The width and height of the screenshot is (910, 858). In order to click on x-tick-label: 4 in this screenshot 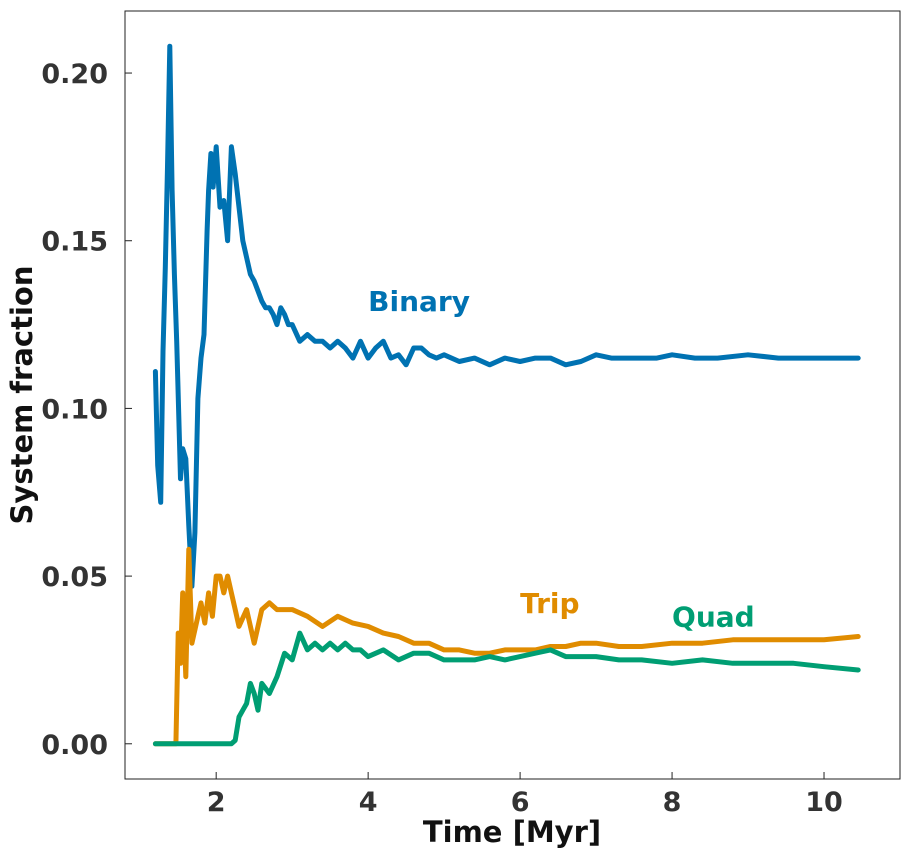, I will do `click(368, 802)`.